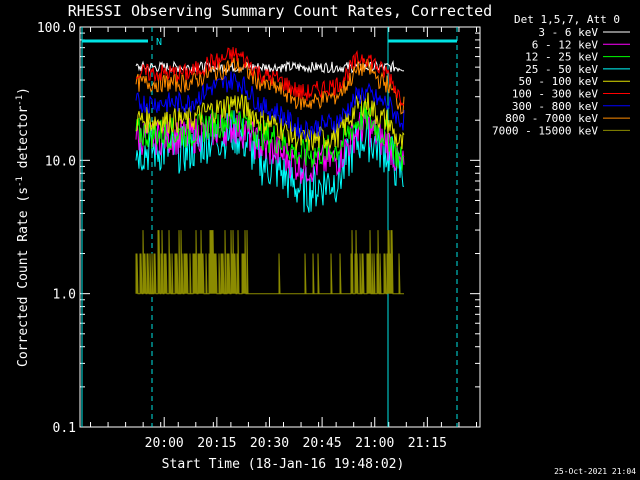  Describe the element at coordinates (283, 464) in the screenshot. I see `x-axis-label: Start Time (18-Jan-16 19:48:02)` at that location.